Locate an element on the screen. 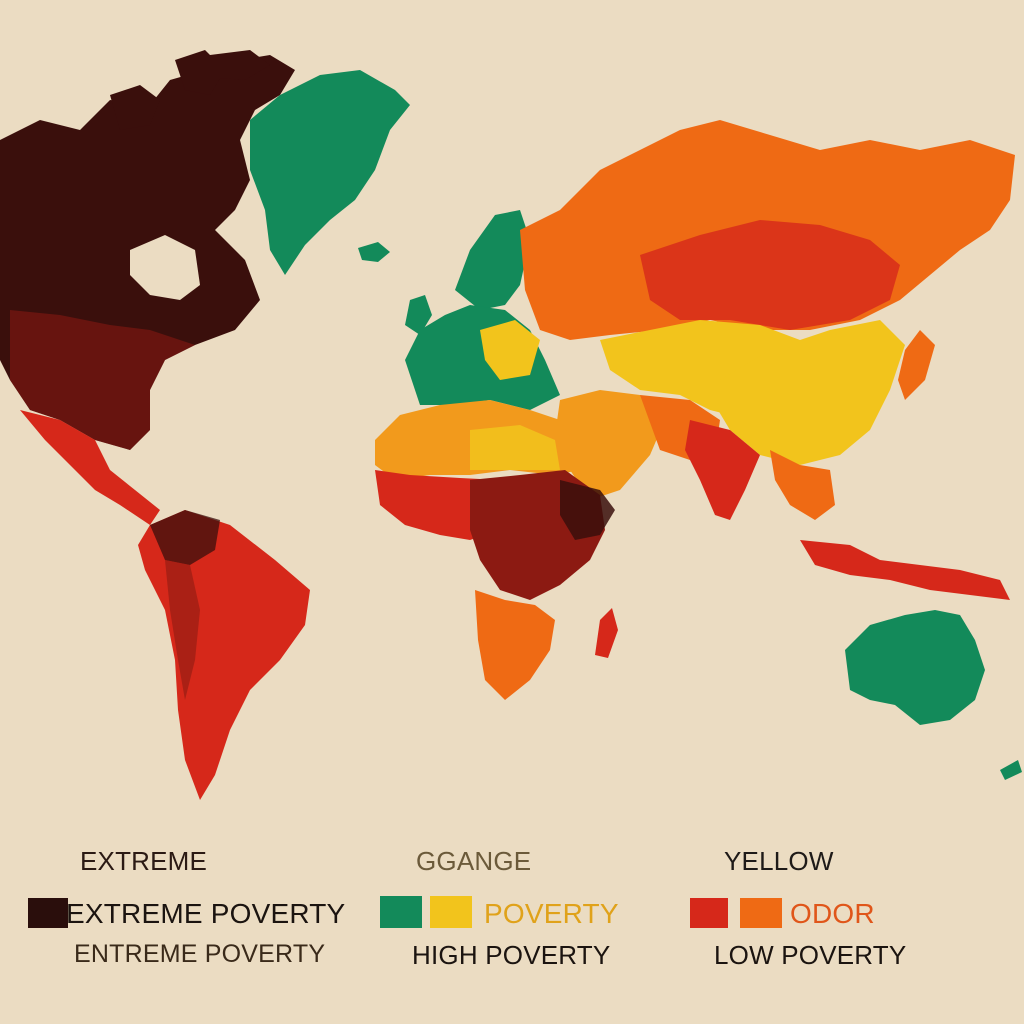  legend-header-yellow: YELLOW is located at coordinates (779, 861).